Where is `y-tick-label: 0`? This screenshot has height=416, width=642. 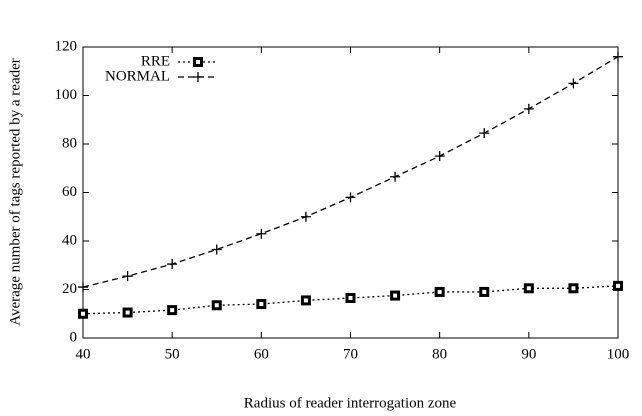 y-tick-label: 0 is located at coordinates (74, 337).